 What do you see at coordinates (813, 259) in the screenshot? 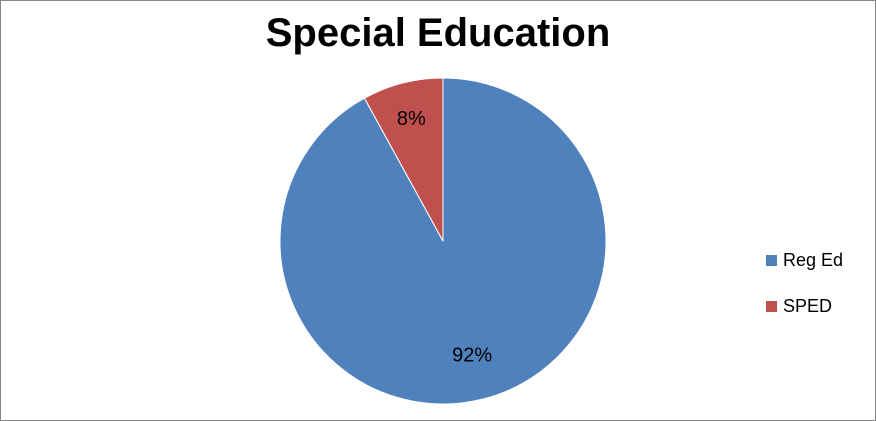
I see `legend-label-reg-ed: Reg Ed` at bounding box center [813, 259].